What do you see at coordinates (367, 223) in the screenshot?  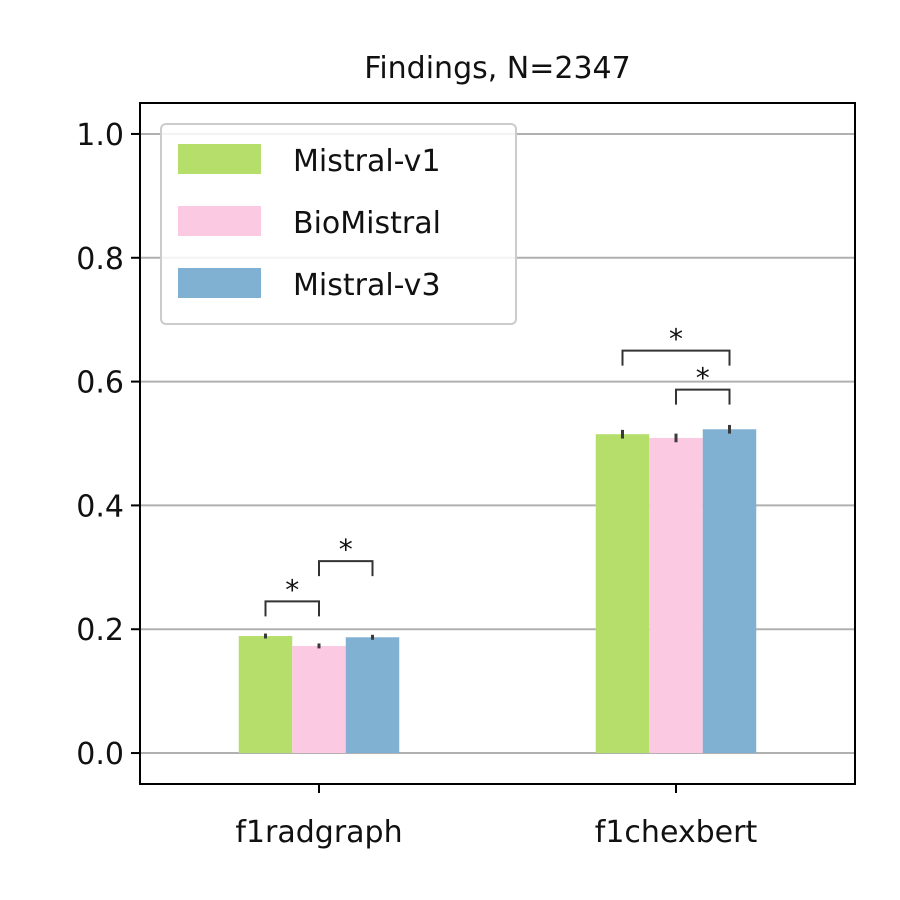 I see `legend-label: BioMistral` at bounding box center [367, 223].